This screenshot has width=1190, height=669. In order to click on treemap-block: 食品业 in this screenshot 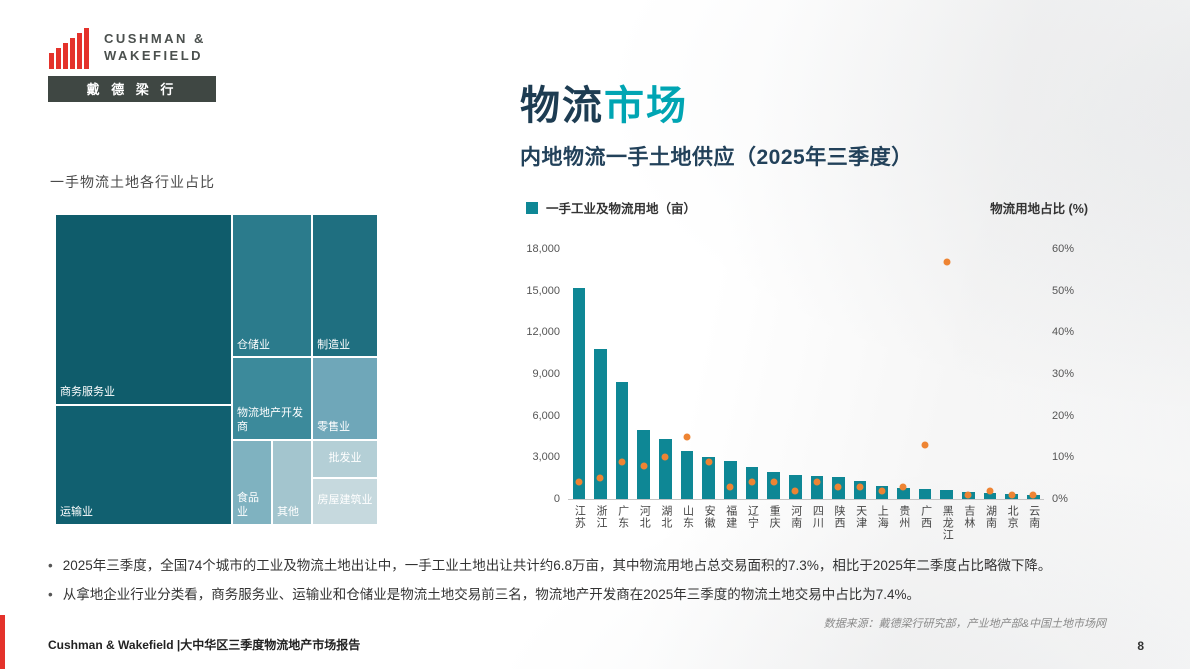, I will do `click(252, 482)`.